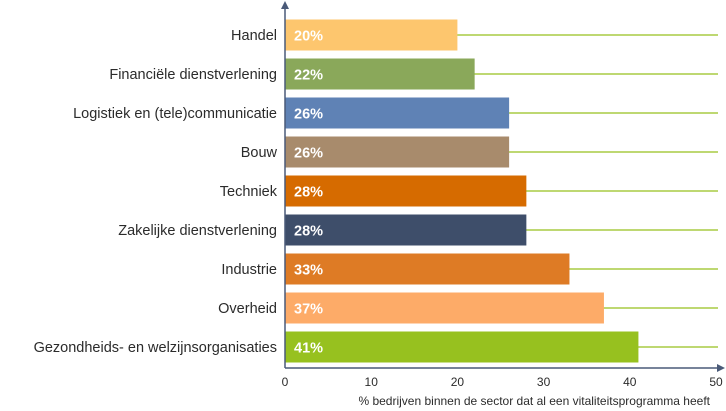 This screenshot has width=726, height=411. What do you see at coordinates (285, 382) in the screenshot?
I see `x-tick-label: 0` at bounding box center [285, 382].